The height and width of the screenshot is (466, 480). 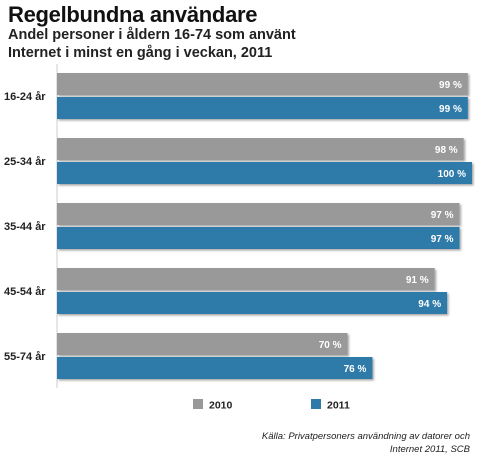 What do you see at coordinates (133, 14) in the screenshot?
I see `chart-title: Regelbundna användare` at bounding box center [133, 14].